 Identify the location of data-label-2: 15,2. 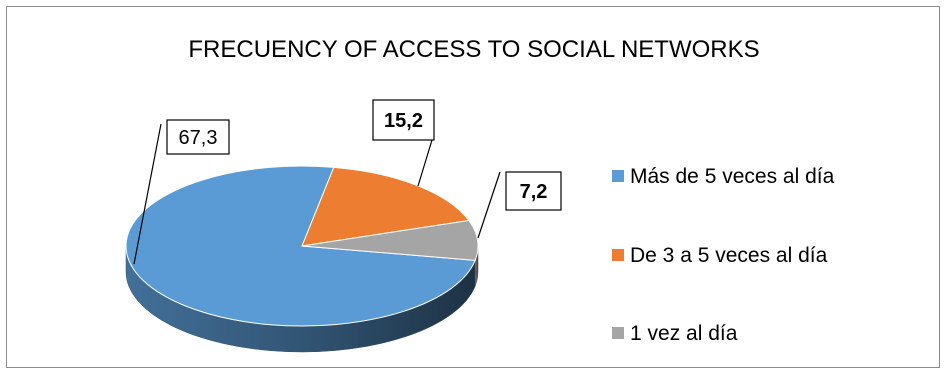
(403, 121).